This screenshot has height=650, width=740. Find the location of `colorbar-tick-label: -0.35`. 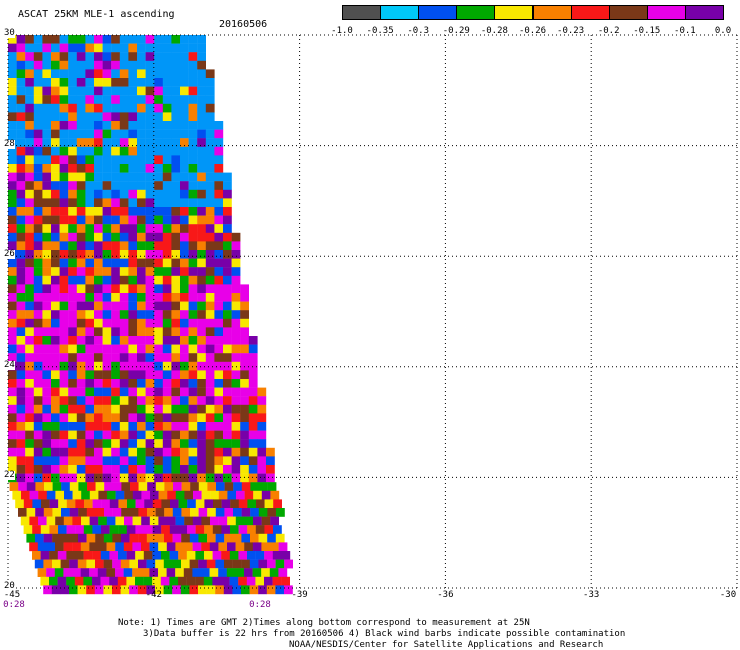

colorbar-tick-label: -0.35 is located at coordinates (380, 31).